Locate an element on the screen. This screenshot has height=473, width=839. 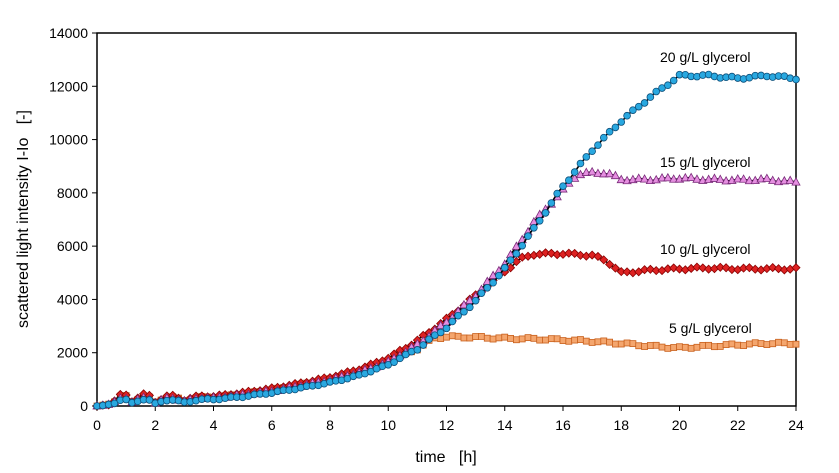
x-tick-label: 2 is located at coordinates (155, 425).